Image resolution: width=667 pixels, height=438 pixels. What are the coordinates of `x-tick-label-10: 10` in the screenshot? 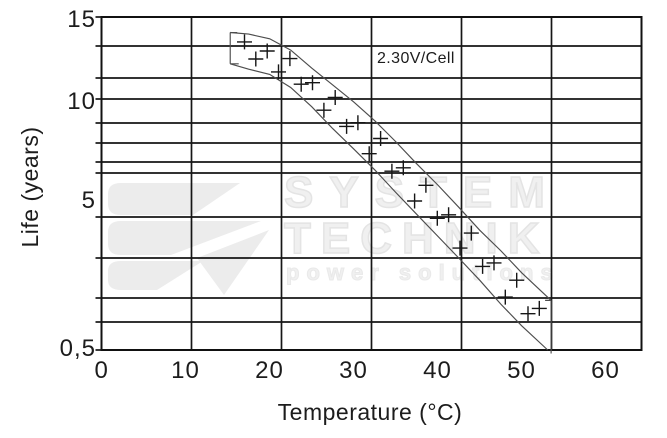 It's located at (185, 370).